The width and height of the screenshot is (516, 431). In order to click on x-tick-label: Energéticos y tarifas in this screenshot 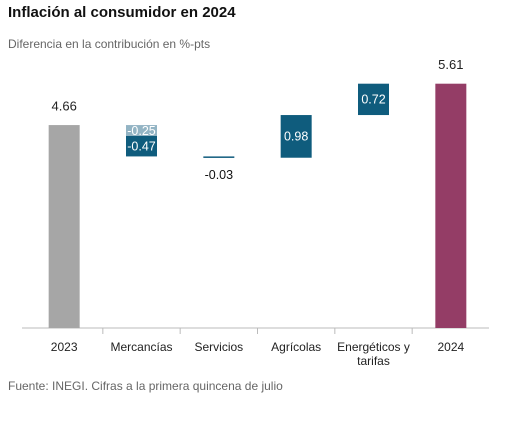, I will do `click(373, 354)`.